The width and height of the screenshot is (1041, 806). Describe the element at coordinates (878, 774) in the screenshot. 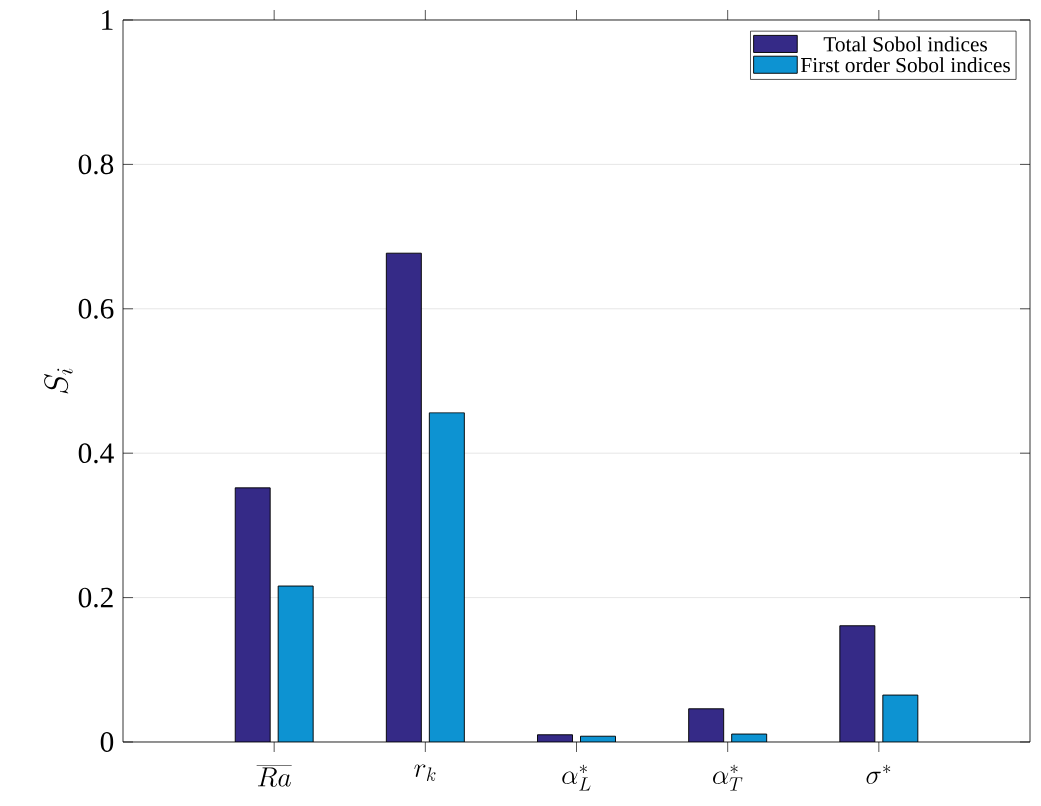

I see `x-tick-label: $\sigma^*$` at that location.